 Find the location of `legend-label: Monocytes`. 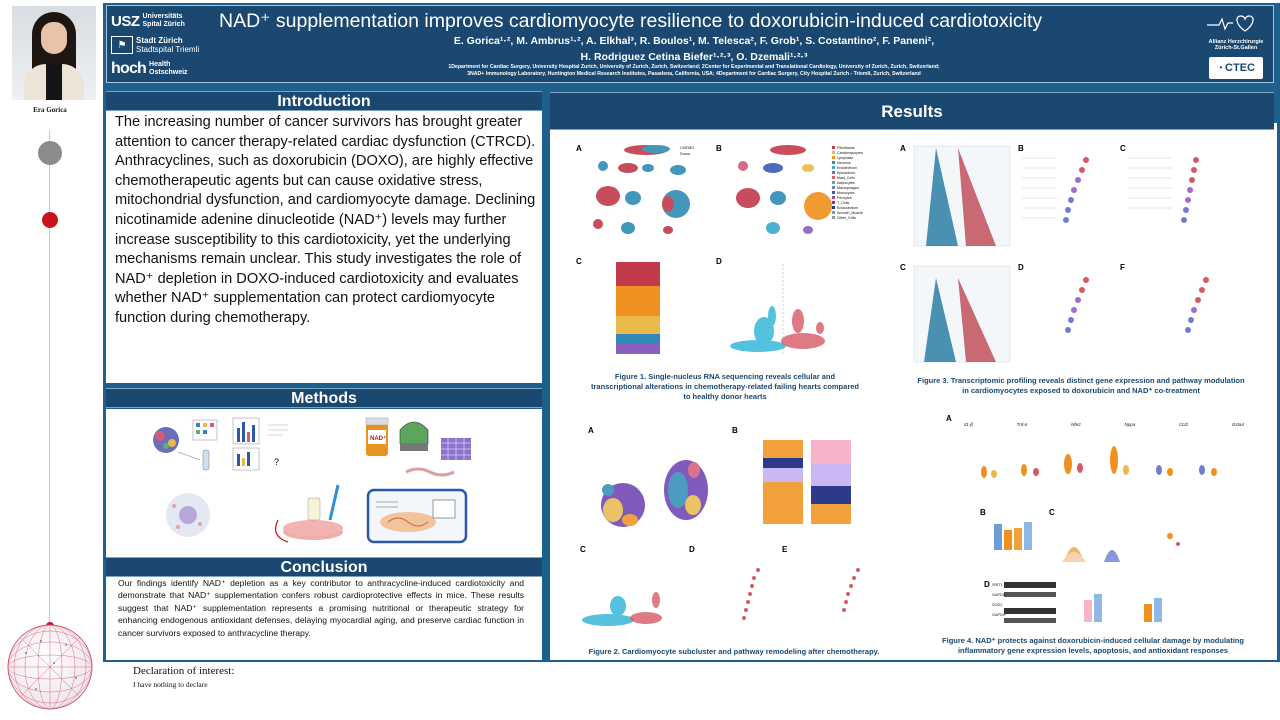

legend-label: Monocytes is located at coordinates (846, 193).